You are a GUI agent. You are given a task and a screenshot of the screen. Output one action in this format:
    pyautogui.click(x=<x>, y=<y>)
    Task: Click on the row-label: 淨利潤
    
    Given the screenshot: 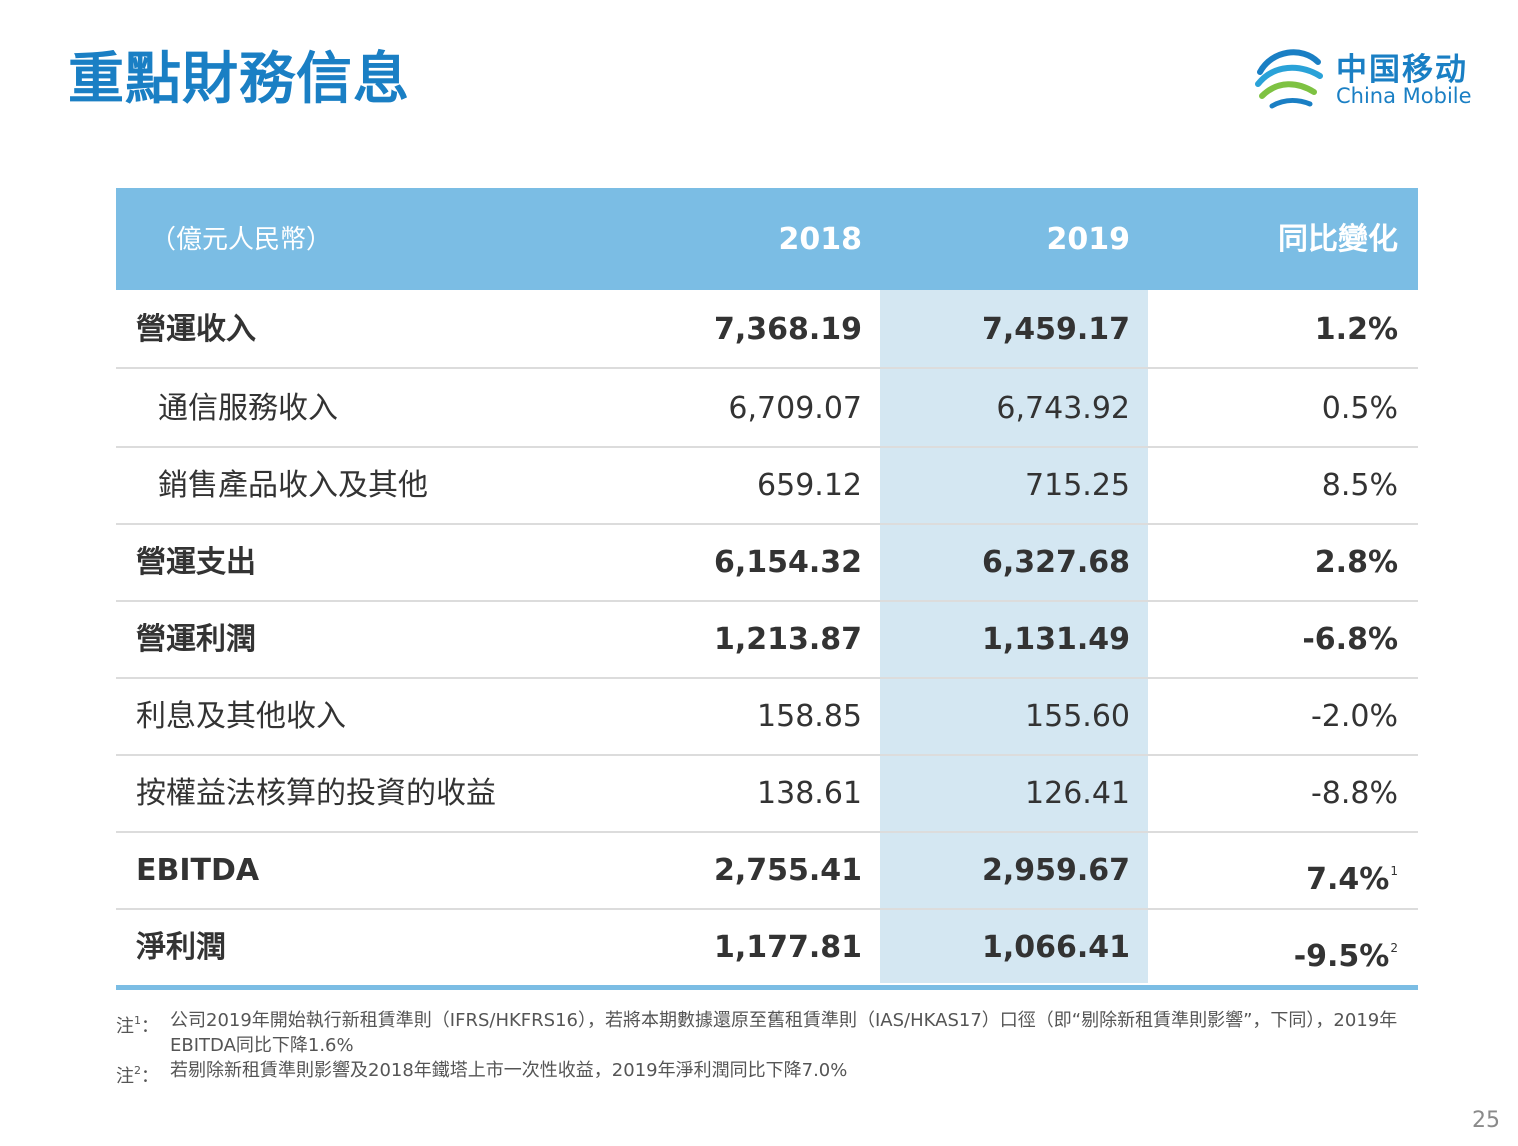 What is the action you would take?
    pyautogui.click(x=181, y=947)
    